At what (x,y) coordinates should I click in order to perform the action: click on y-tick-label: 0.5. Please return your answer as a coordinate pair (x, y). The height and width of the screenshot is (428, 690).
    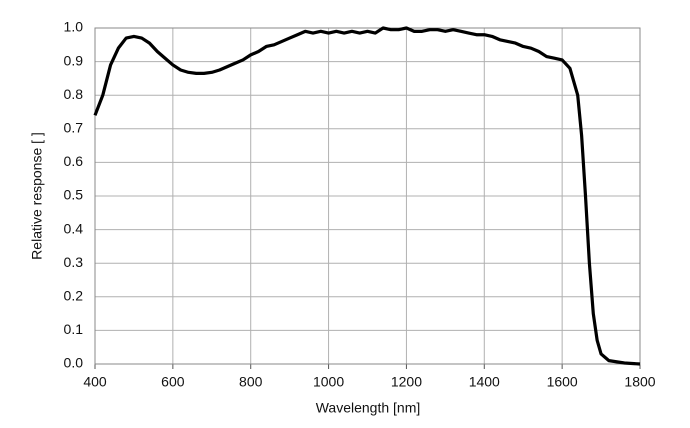
    Looking at the image, I should click on (74, 195).